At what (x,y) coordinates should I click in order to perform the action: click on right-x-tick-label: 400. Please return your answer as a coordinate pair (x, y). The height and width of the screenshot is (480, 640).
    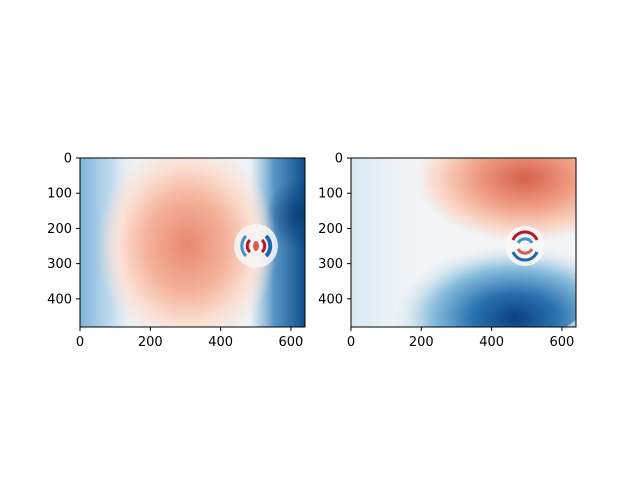
    Looking at the image, I should click on (491, 342).